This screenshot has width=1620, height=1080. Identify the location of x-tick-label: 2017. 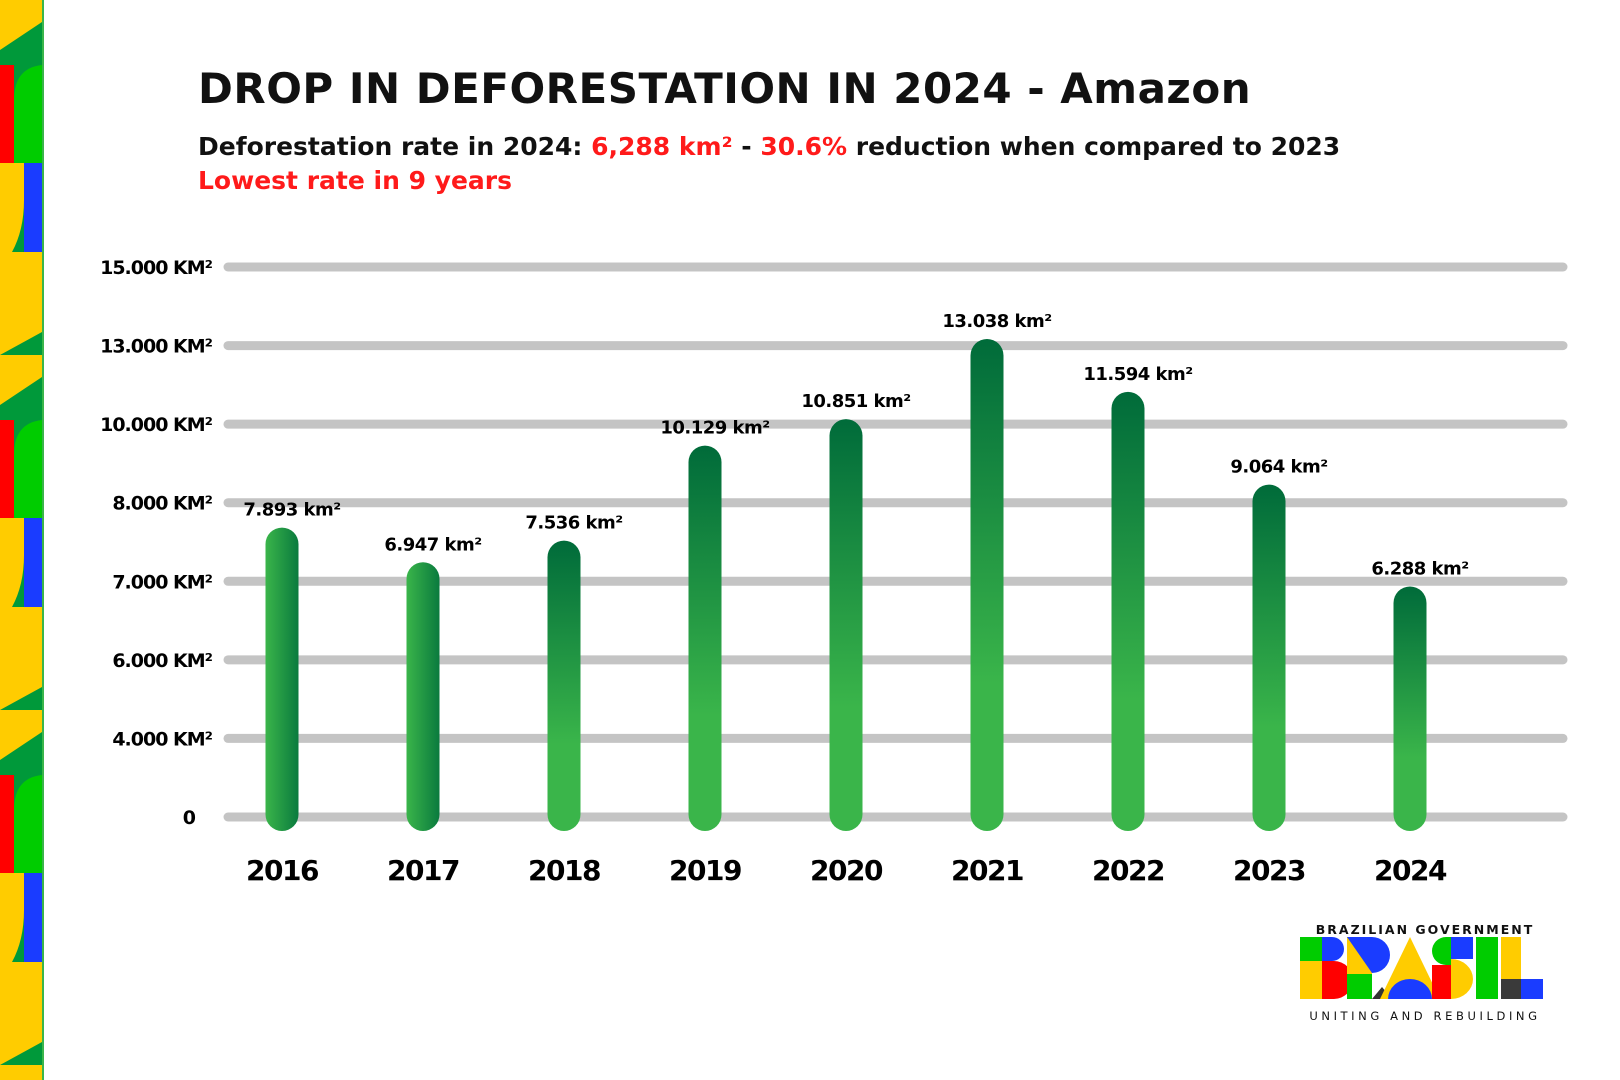
(423, 870).